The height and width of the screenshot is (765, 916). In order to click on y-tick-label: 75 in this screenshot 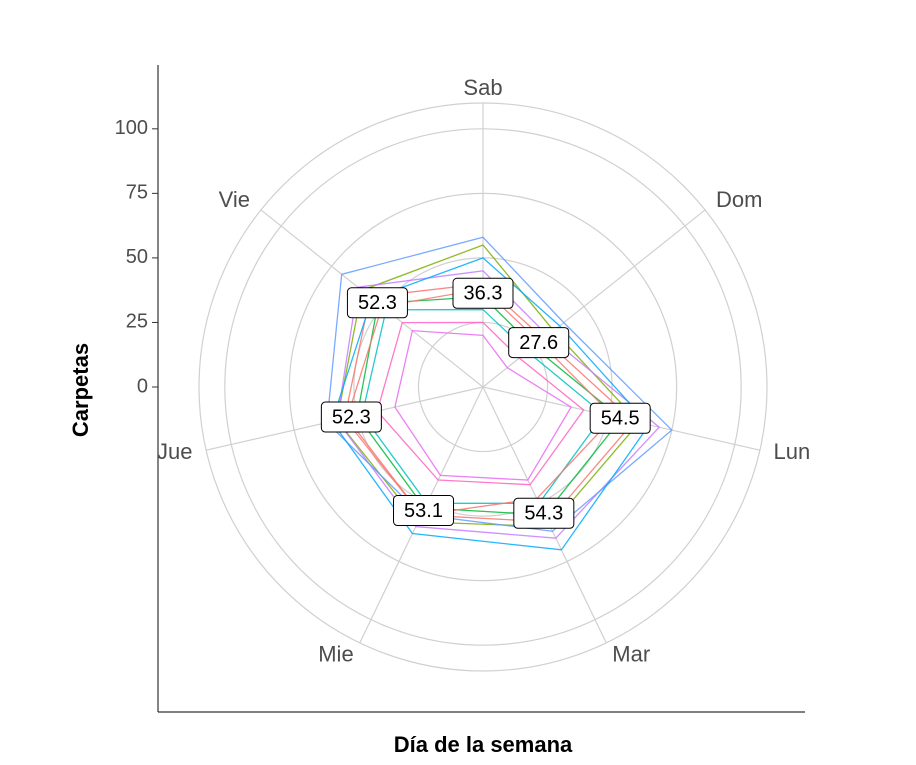, I will do `click(137, 193)`.